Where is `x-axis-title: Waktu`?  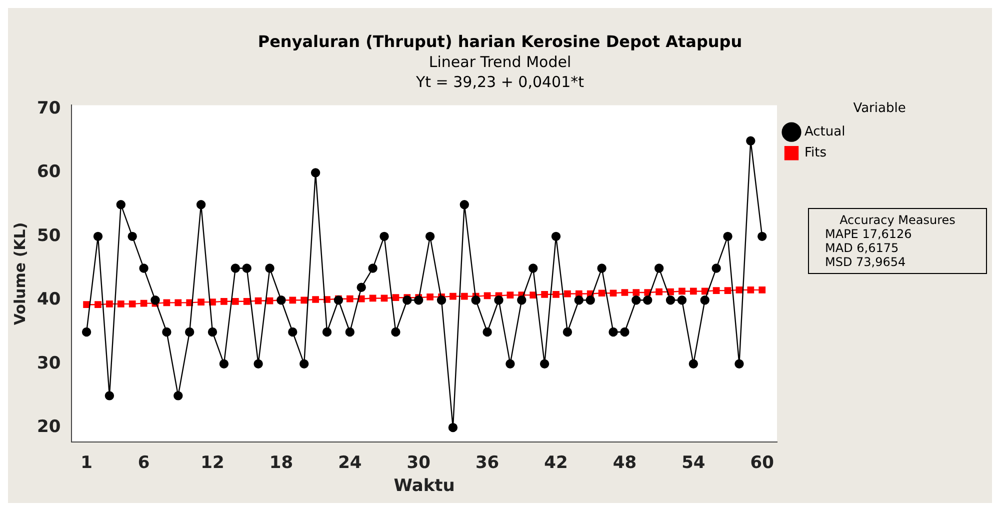 x-axis-title: Waktu is located at coordinates (424, 486).